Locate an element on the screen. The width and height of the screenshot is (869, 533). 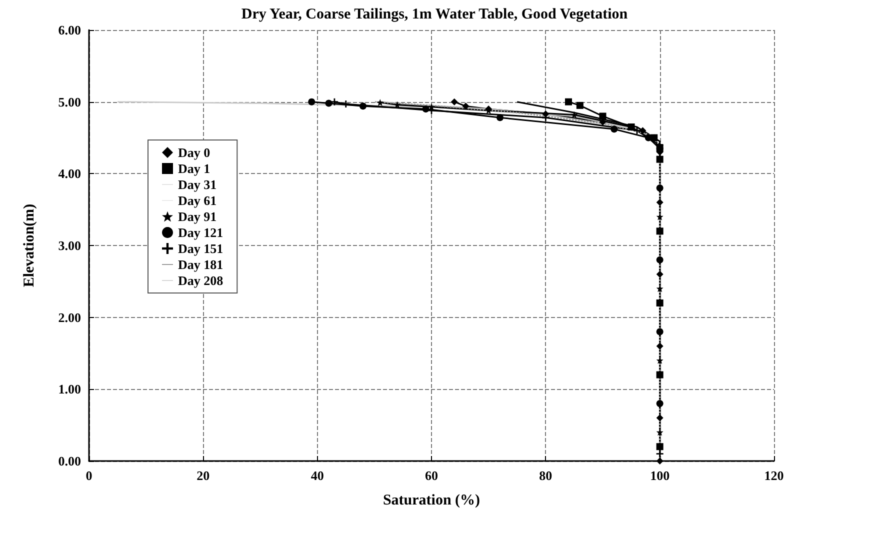
legend-label: Day 151 is located at coordinates (201, 248).